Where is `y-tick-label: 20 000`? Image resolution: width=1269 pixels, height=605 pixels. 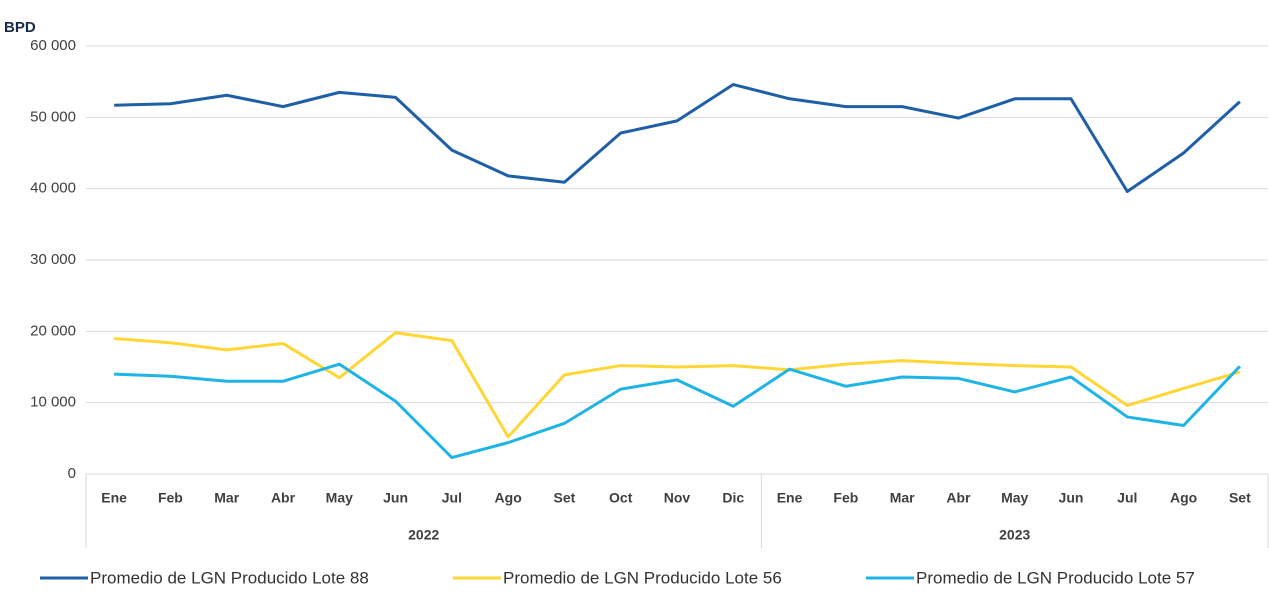
y-tick-label: 20 000 is located at coordinates (53, 330).